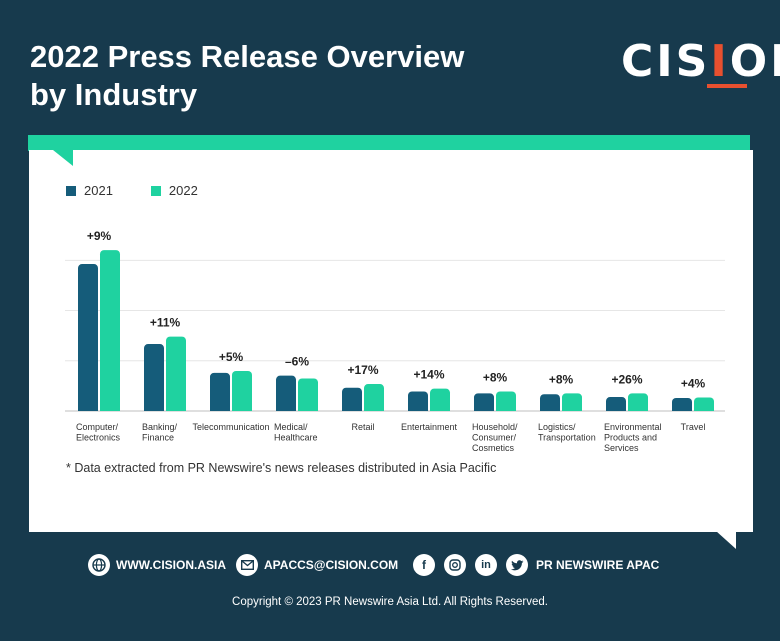  What do you see at coordinates (247, 565) in the screenshot?
I see `mail-icon` at bounding box center [247, 565].